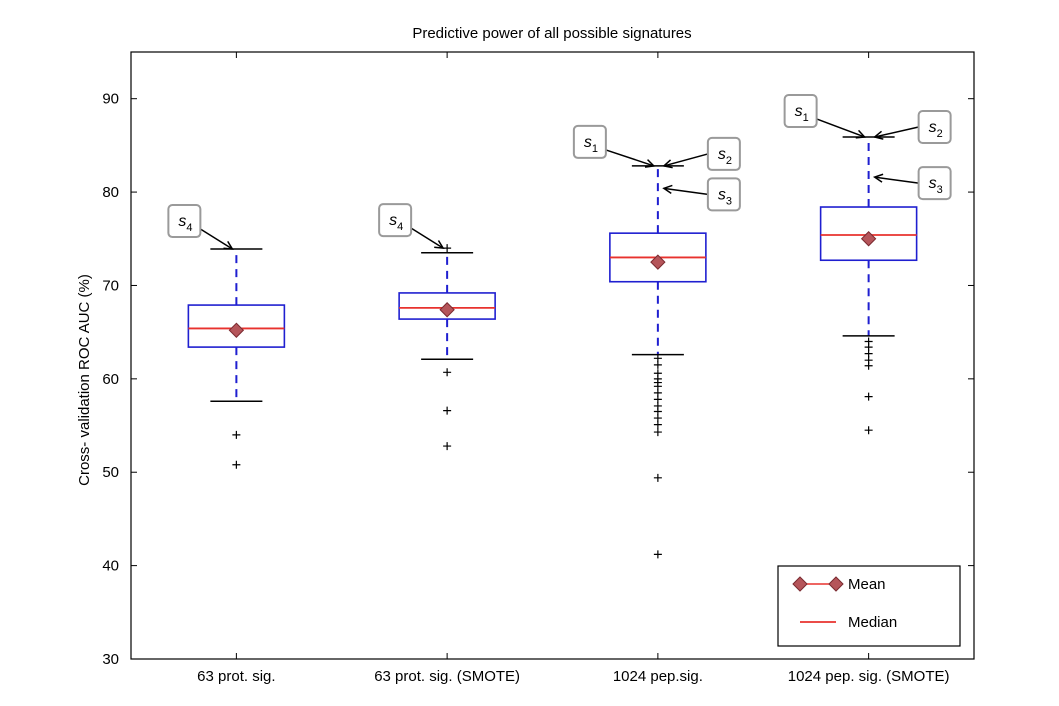 The width and height of the screenshot is (1059, 706). Describe the element at coordinates (110, 285) in the screenshot. I see `y-tick-label: 70` at that location.